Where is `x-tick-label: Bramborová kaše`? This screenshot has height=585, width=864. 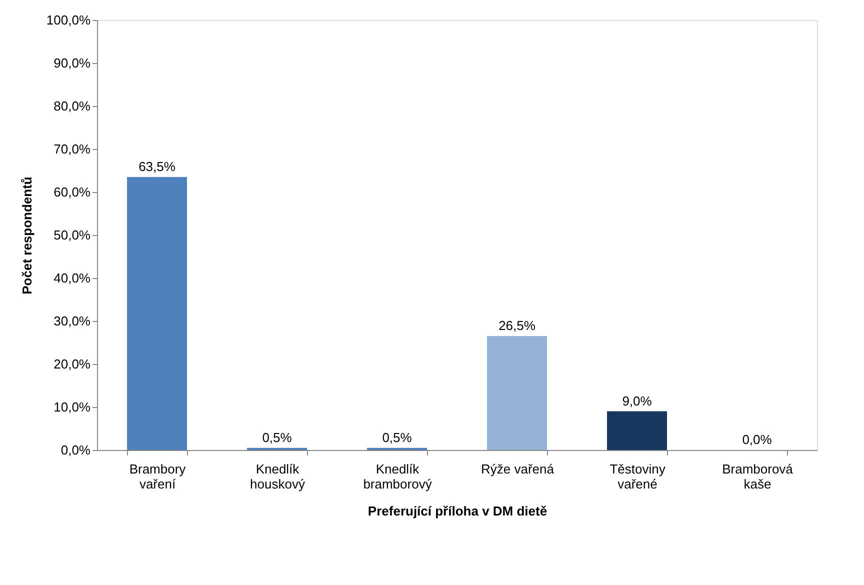 x-tick-label: Bramborová kaše is located at coordinates (758, 477).